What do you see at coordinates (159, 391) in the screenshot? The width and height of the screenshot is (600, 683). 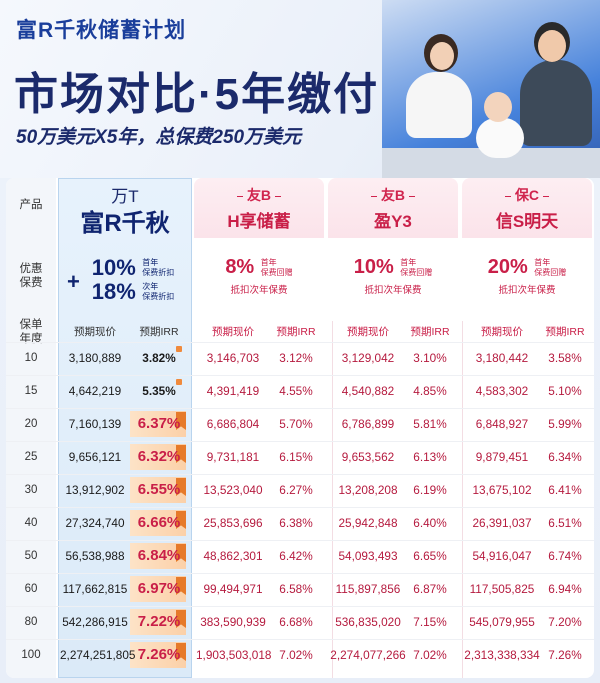 I see `table-cell-irr: 5.35%` at bounding box center [159, 391].